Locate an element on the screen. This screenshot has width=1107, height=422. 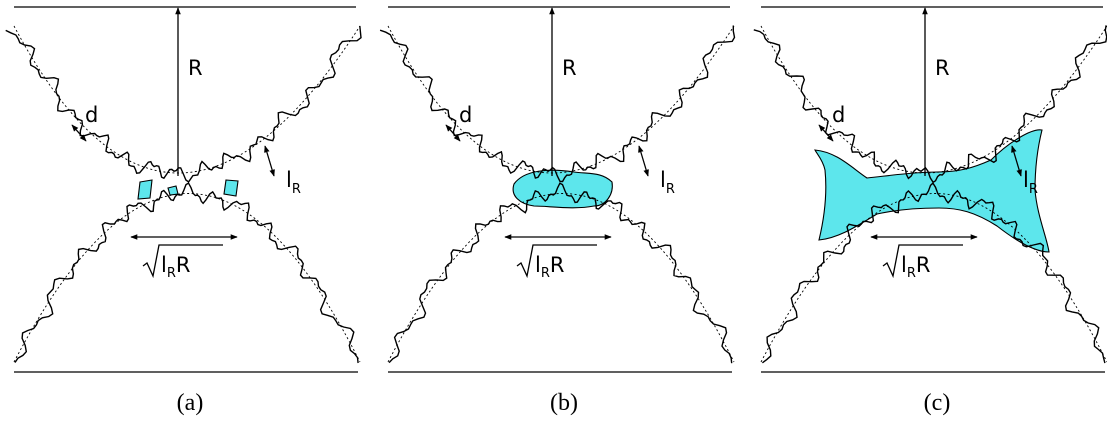
liquid-bridge-small is located at coordinates (188, 189).